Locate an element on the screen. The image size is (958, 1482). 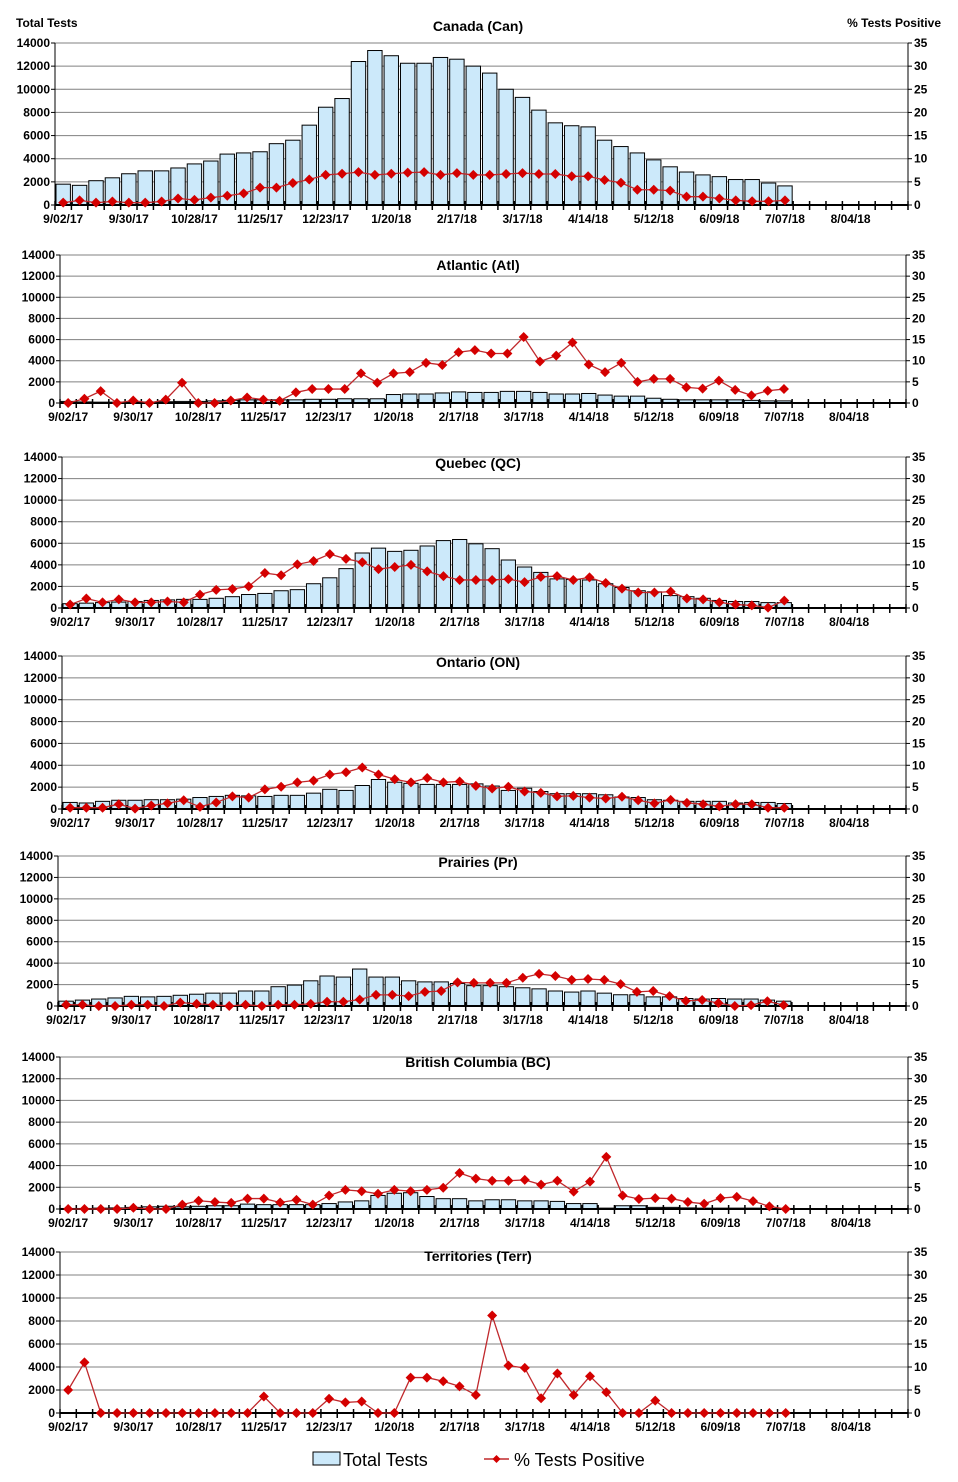
x-tick-label: 2/17/18 is located at coordinates (459, 417).